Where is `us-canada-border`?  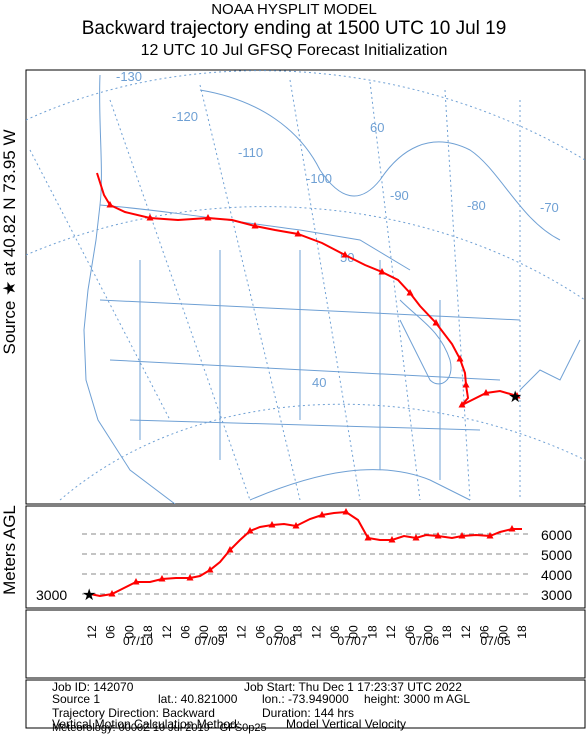 us-canada-border is located at coordinates (255, 237).